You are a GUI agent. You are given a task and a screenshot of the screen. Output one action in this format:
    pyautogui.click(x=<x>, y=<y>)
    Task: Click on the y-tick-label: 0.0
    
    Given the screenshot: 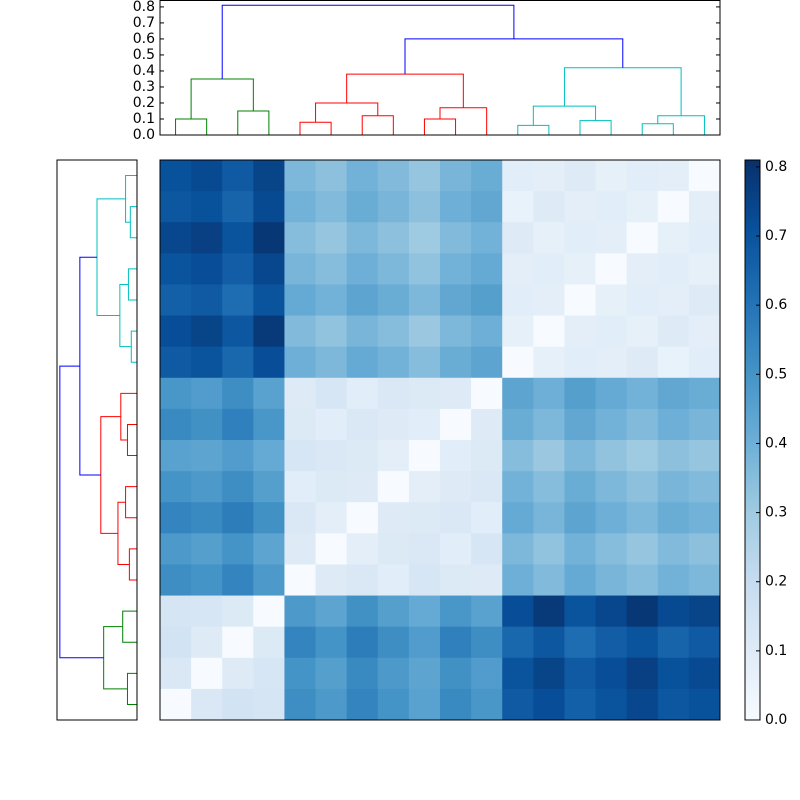 What is the action you would take?
    pyautogui.click(x=144, y=135)
    